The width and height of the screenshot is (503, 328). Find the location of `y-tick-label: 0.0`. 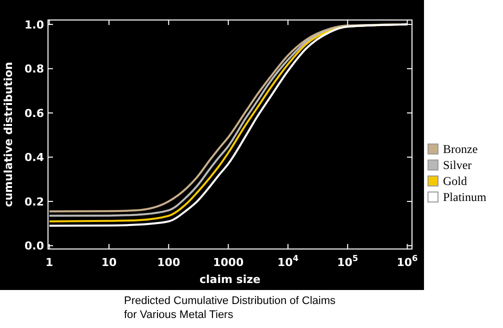

y-tick-label: 0.0 is located at coordinates (34, 246).